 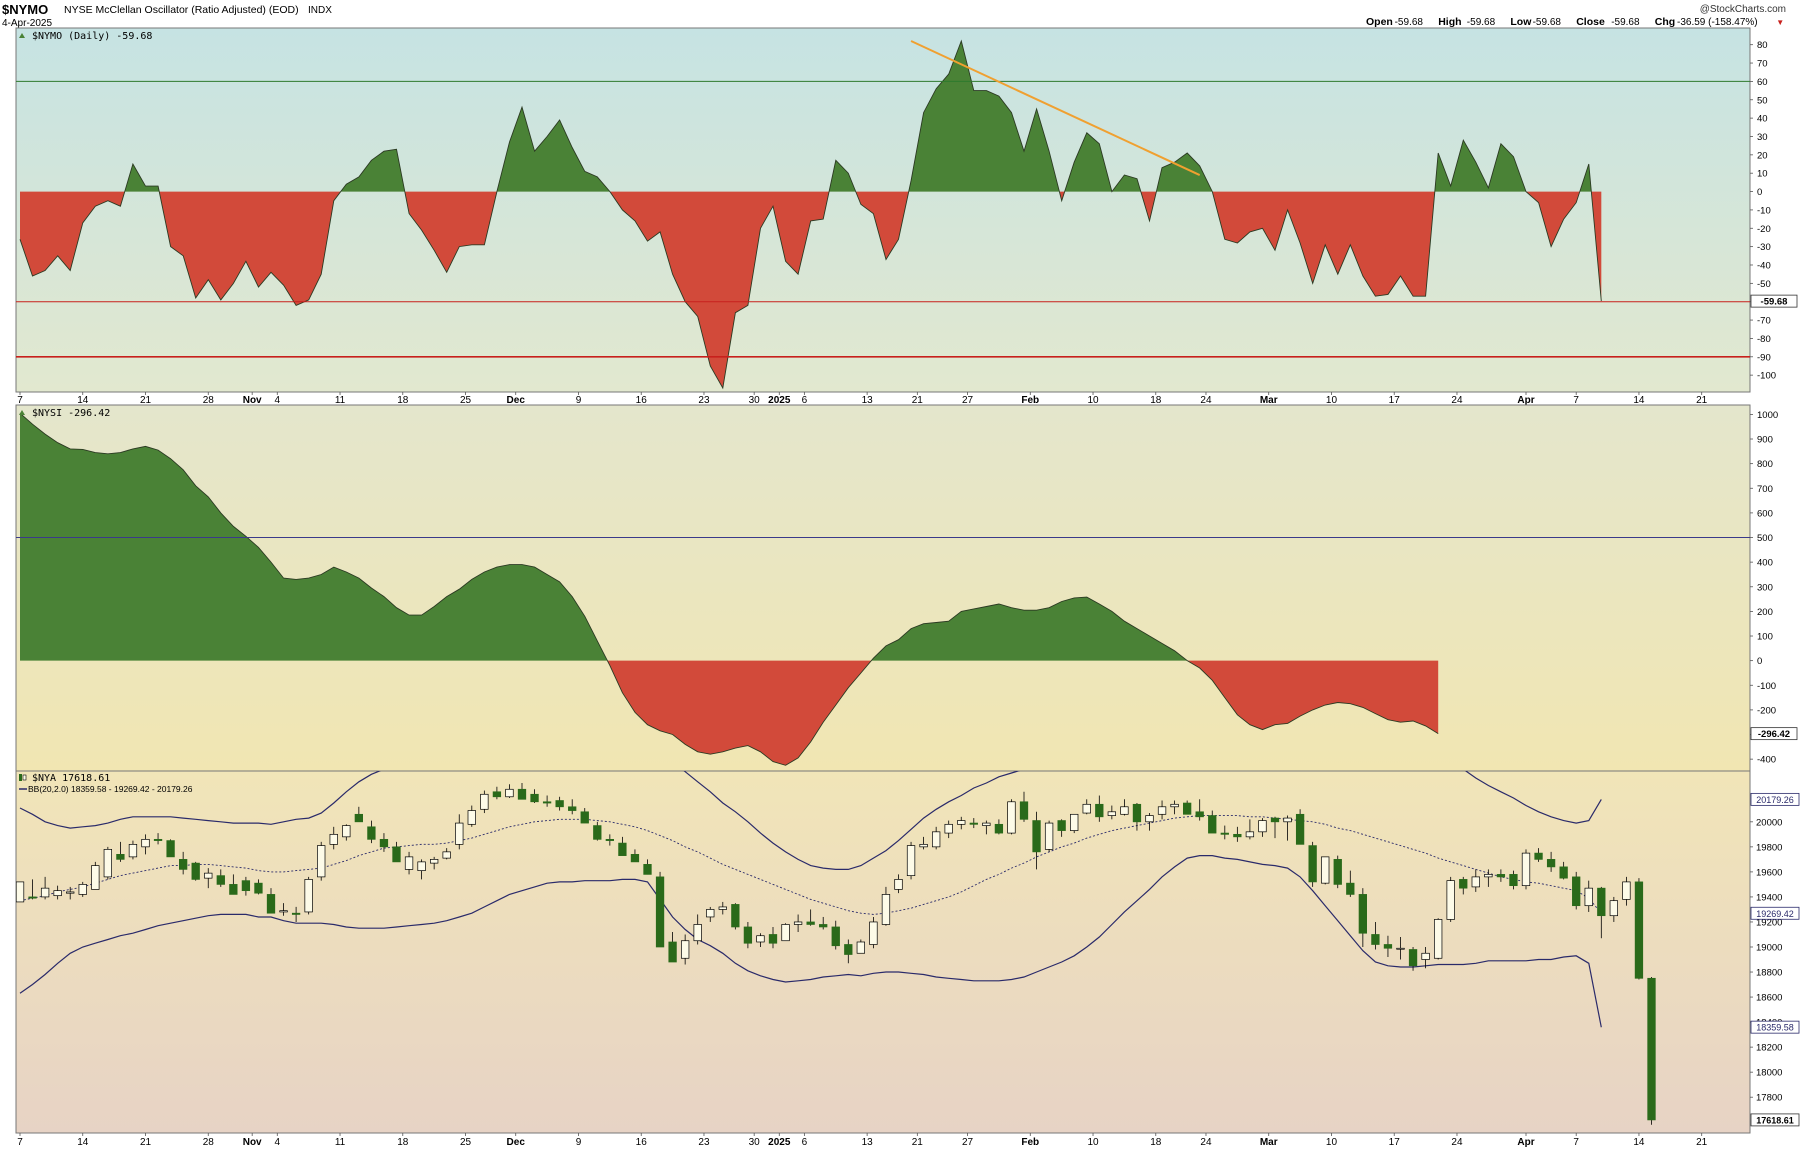 I want to click on area-legend-icon, so click(x=22, y=412).